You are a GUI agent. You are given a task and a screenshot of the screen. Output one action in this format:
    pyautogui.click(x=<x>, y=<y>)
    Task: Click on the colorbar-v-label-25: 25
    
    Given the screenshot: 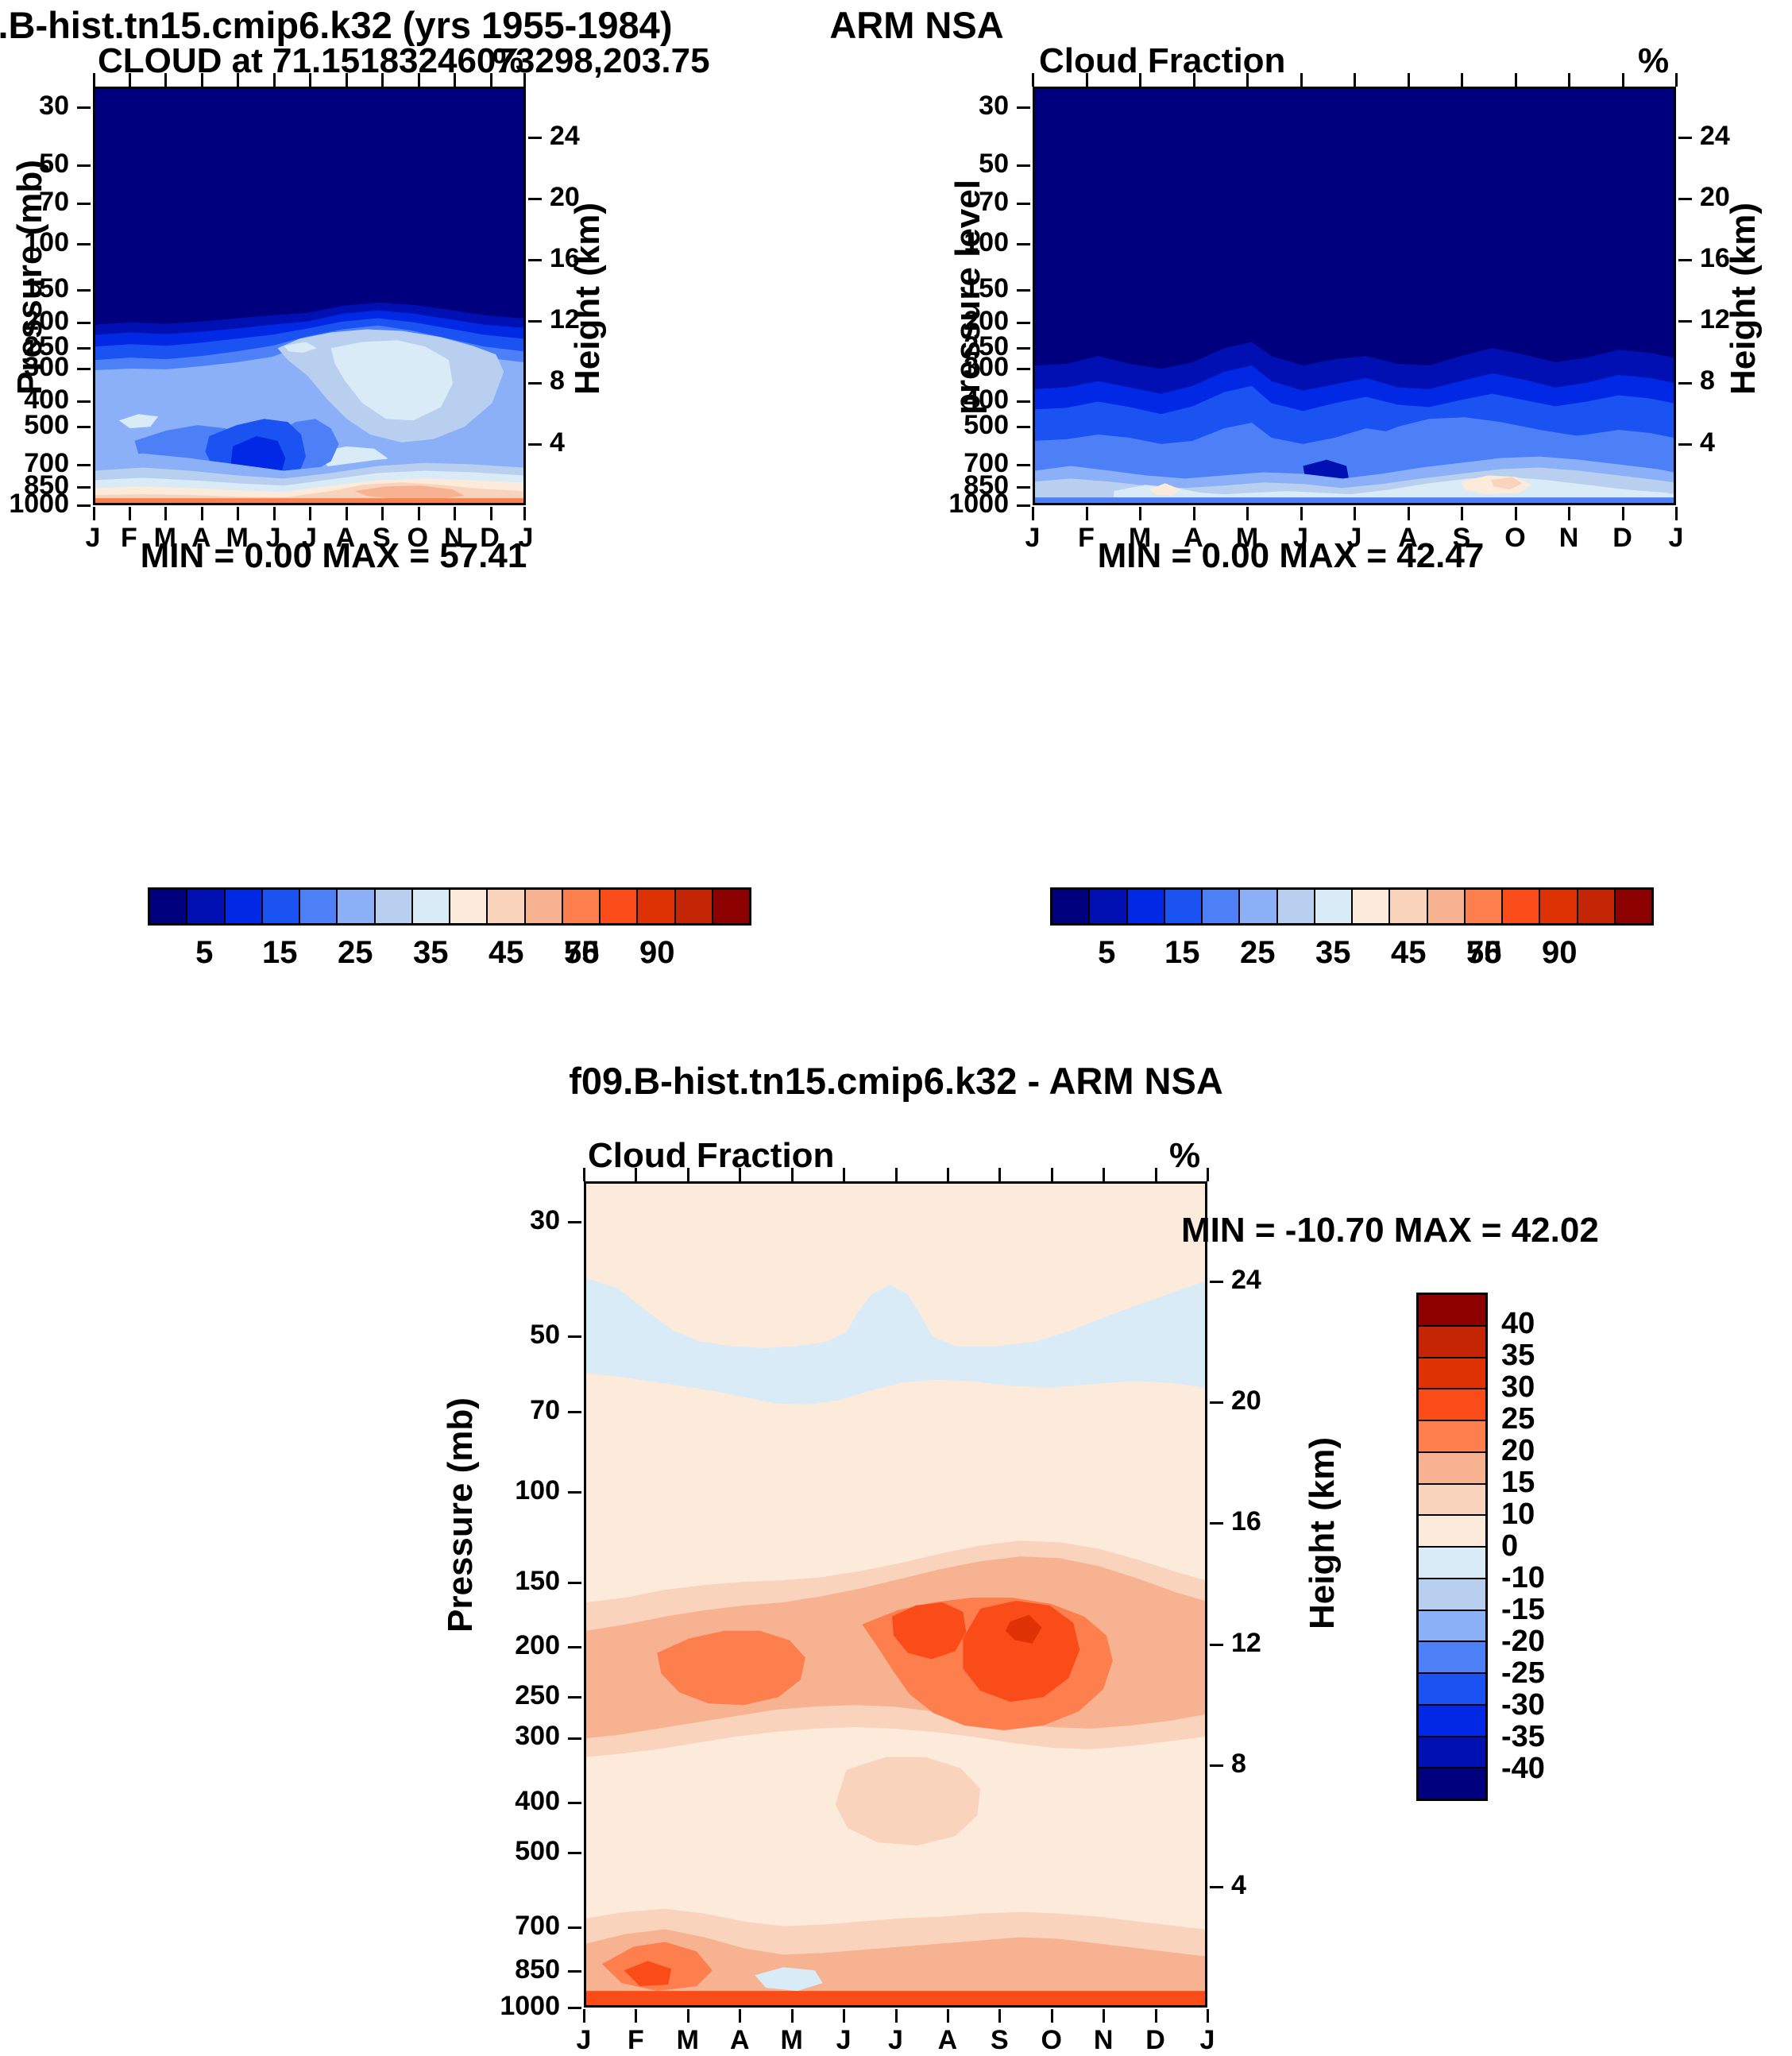 What is the action you would take?
    pyautogui.click(x=1518, y=1419)
    